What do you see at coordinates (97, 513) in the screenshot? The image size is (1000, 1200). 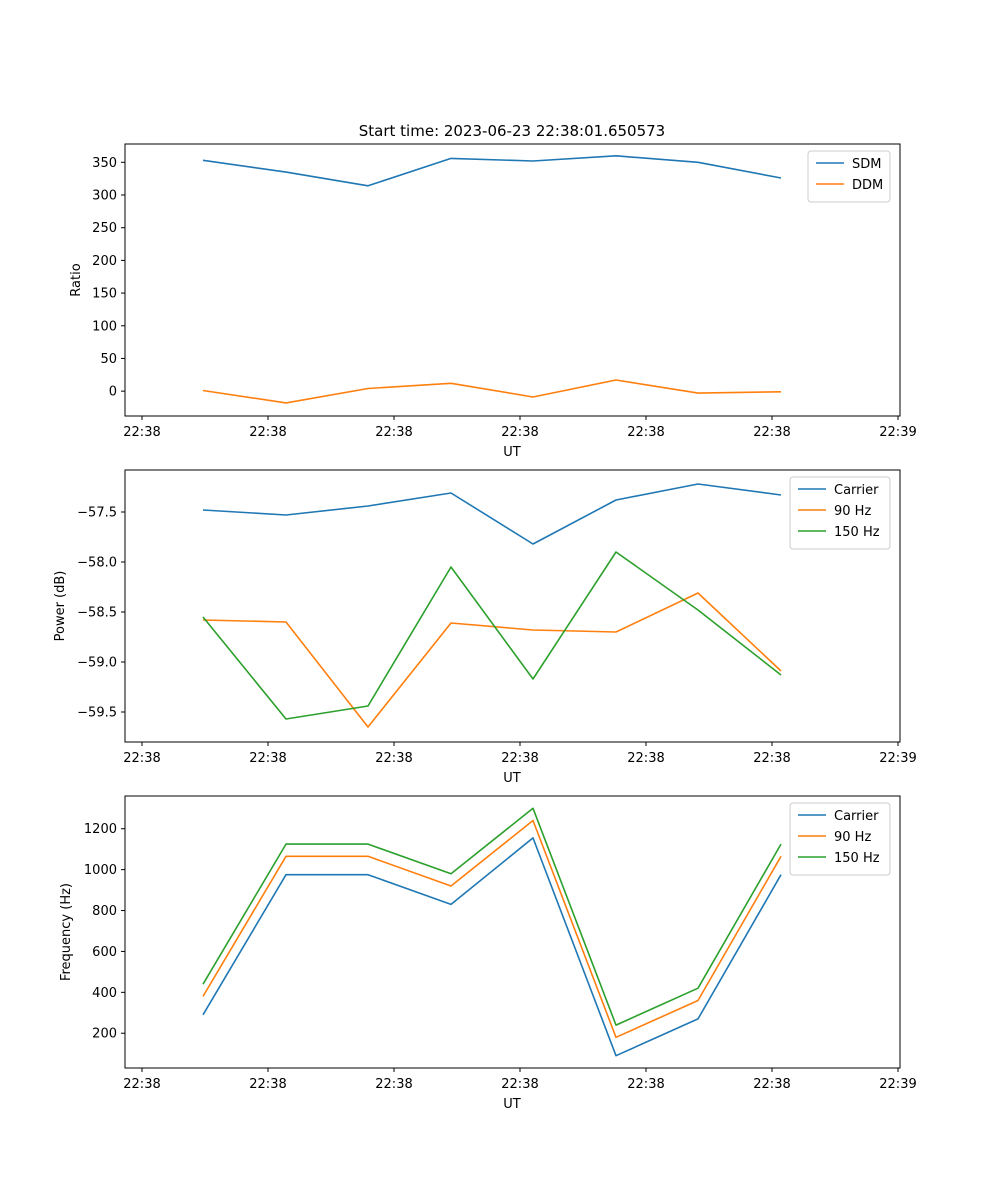 I see `y-tick-label: −57.5` at bounding box center [97, 513].